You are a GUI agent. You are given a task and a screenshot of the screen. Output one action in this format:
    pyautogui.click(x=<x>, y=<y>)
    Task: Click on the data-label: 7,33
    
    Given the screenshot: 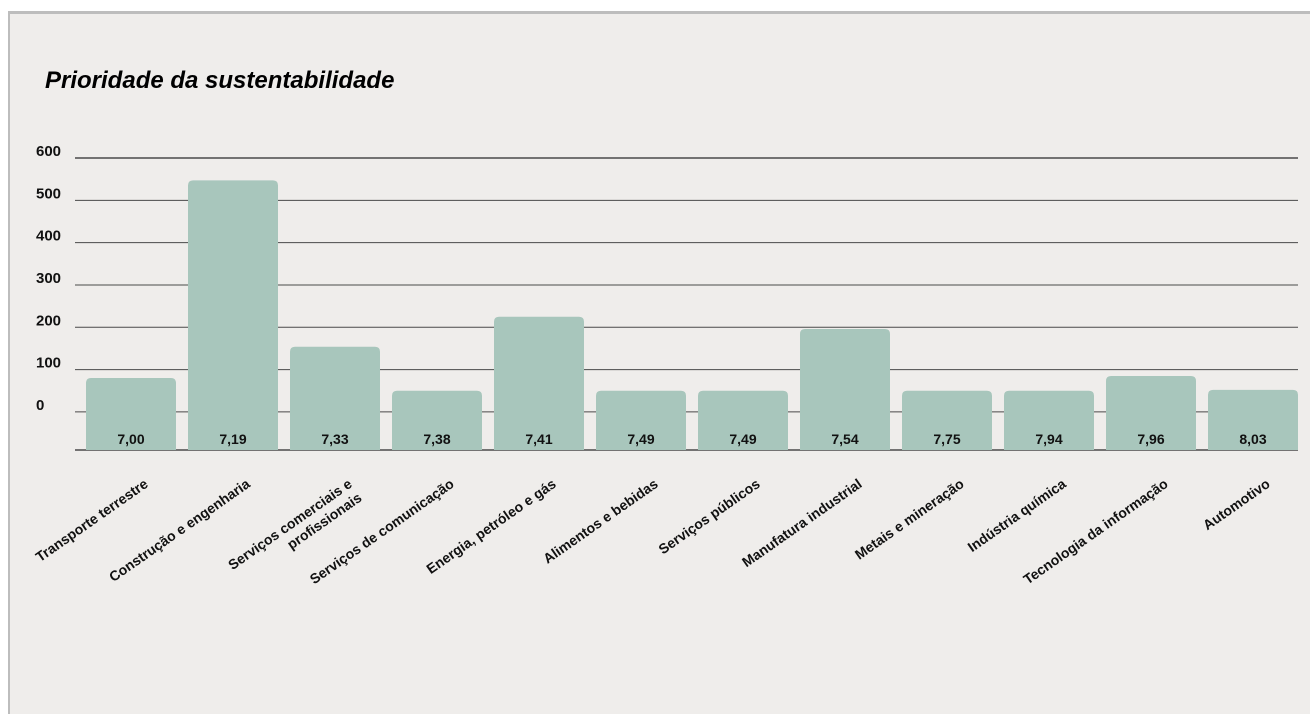 What is the action you would take?
    pyautogui.click(x=334, y=439)
    